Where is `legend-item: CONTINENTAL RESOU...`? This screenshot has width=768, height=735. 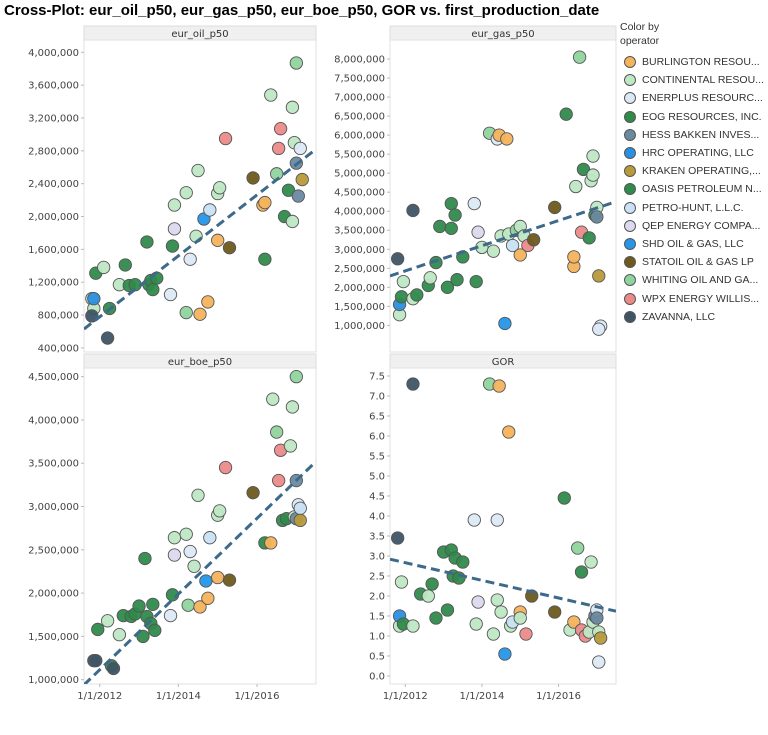 legend-item: CONTINENTAL RESOU... is located at coordinates (694, 80).